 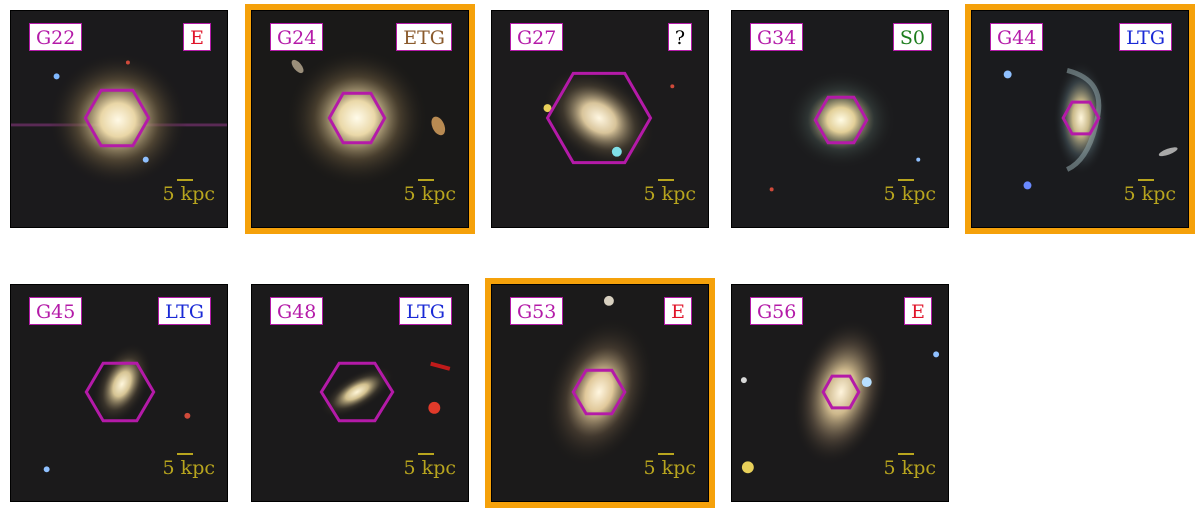 I want to click on galaxy-image-g53, so click(x=600, y=393).